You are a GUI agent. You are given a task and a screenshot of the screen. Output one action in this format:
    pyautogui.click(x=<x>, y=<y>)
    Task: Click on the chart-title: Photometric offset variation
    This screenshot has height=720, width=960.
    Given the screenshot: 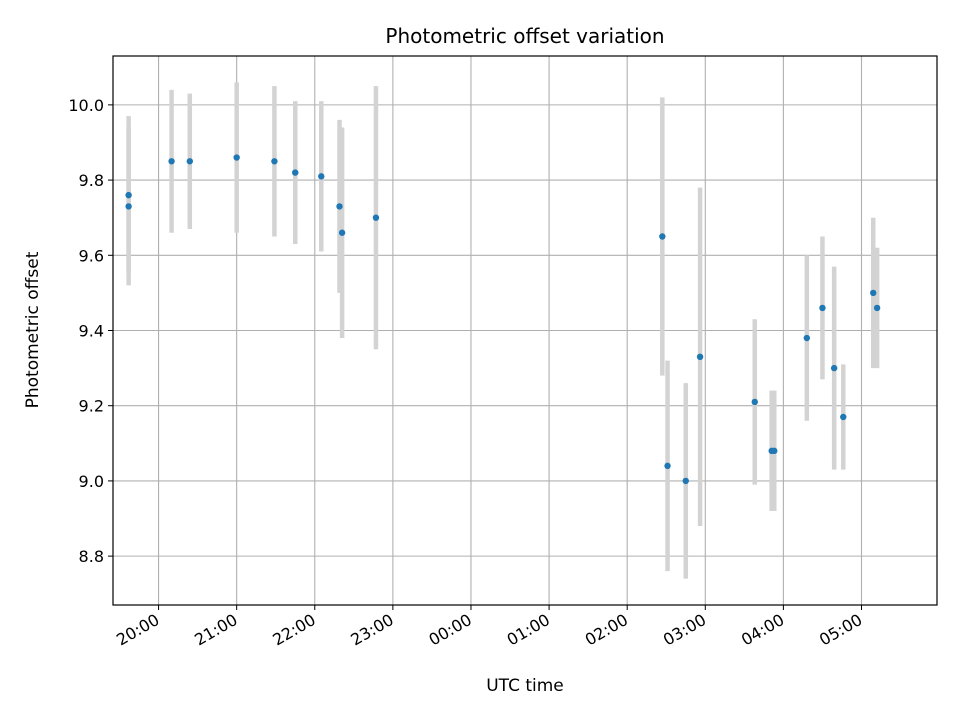 What is the action you would take?
    pyautogui.click(x=524, y=36)
    